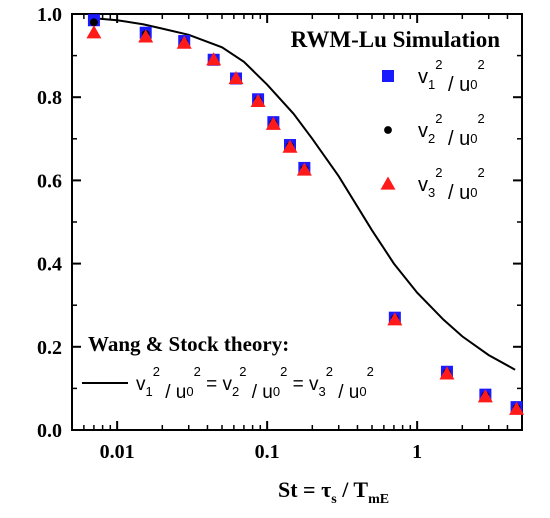 Image resolution: width=550 pixels, height=518 pixels. Describe the element at coordinates (417, 452) in the screenshot. I see `x-tick-label: 1` at that location.